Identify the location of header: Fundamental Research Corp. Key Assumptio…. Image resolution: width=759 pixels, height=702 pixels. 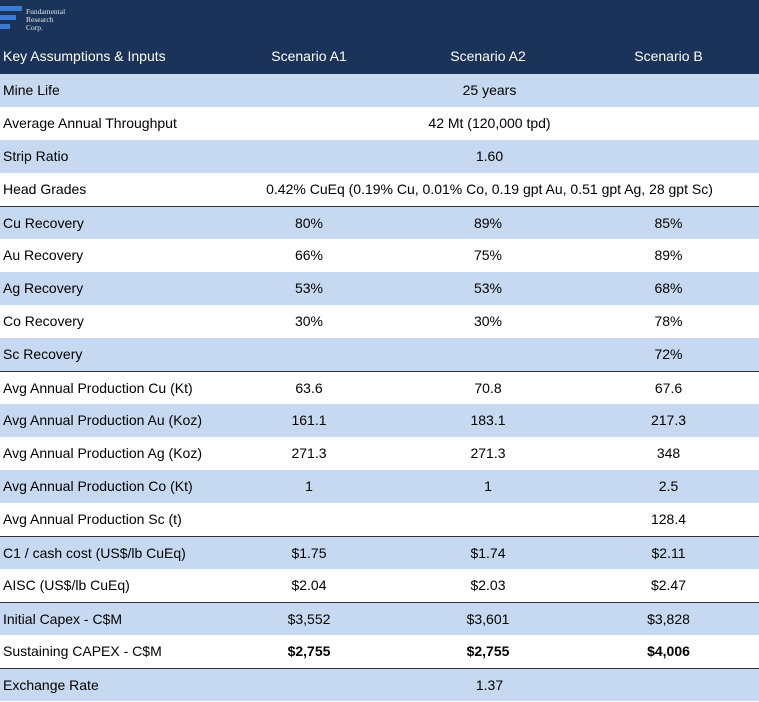
(379, 37).